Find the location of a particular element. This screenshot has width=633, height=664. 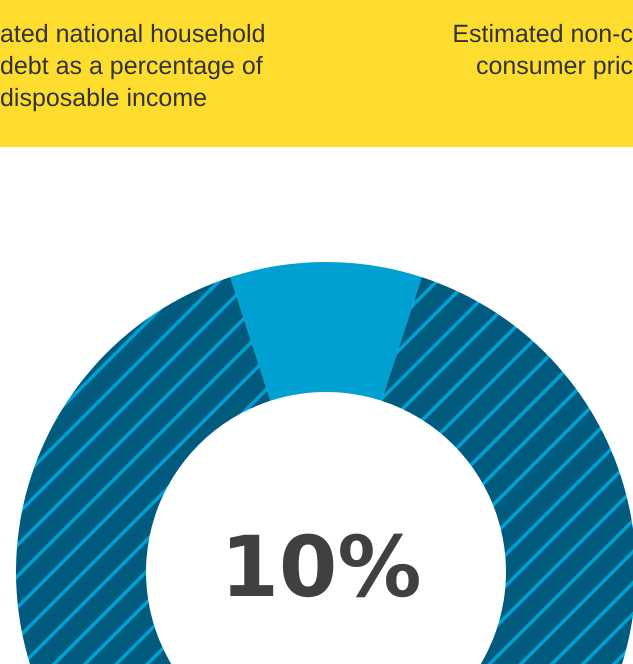

text: Estimated non-c consumer pric is located at coordinates (542, 50).